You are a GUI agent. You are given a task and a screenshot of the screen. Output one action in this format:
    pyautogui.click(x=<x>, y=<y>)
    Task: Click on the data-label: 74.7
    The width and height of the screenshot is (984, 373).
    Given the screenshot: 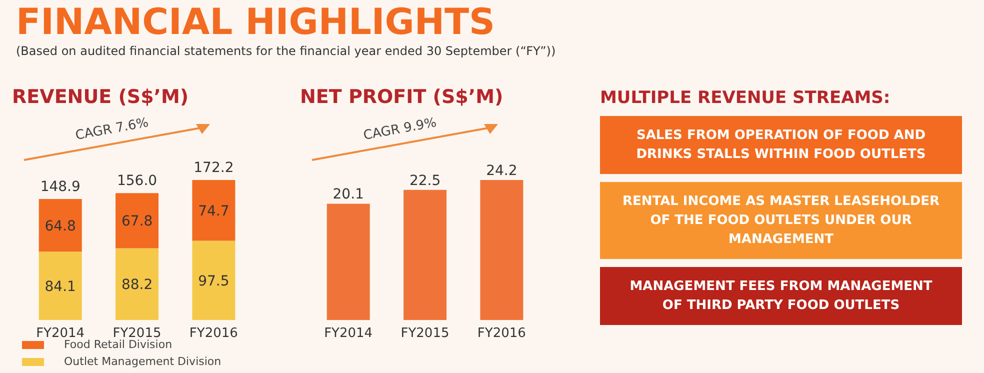 What is the action you would take?
    pyautogui.click(x=214, y=211)
    